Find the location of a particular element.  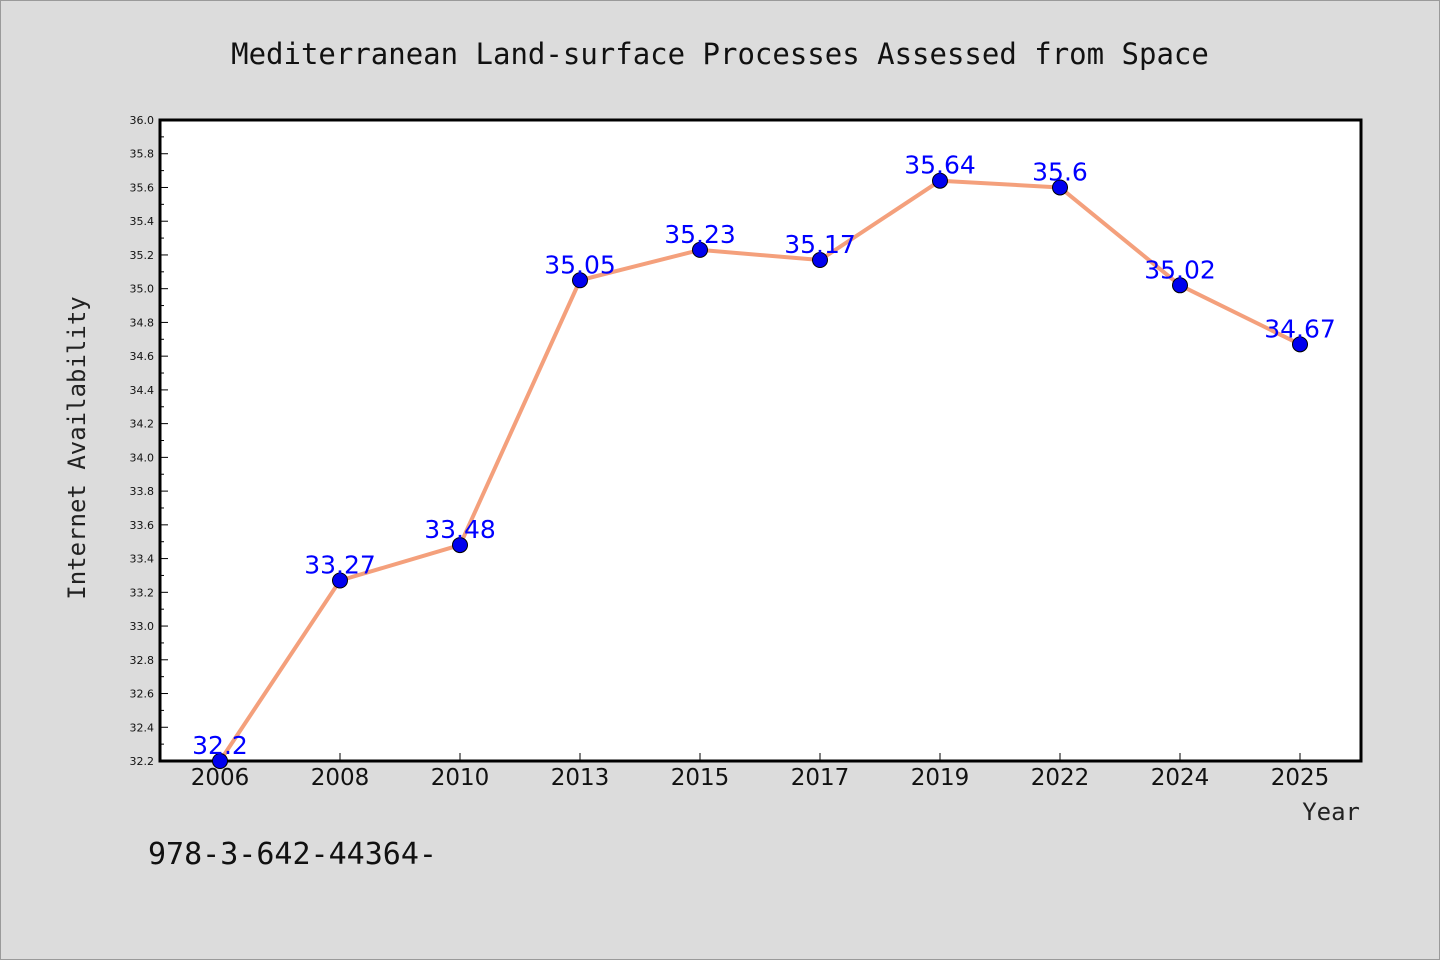

x-tick-label: 2013 is located at coordinates (580, 778).